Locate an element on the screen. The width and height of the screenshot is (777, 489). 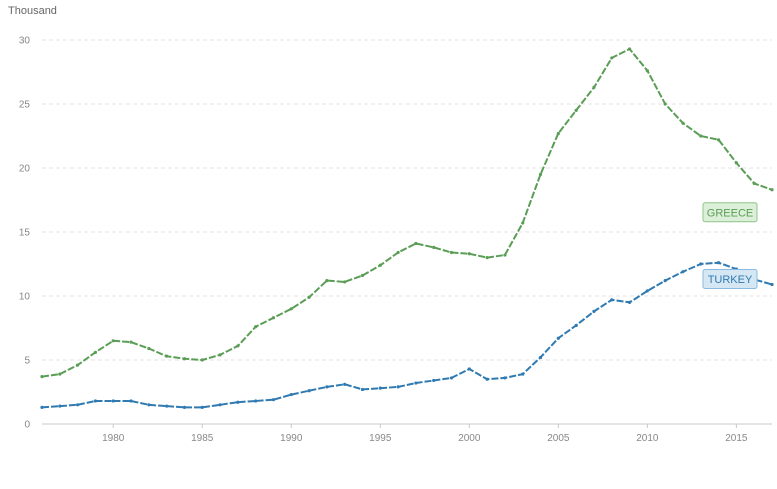
y-tick-label: 10 is located at coordinates (25, 297).